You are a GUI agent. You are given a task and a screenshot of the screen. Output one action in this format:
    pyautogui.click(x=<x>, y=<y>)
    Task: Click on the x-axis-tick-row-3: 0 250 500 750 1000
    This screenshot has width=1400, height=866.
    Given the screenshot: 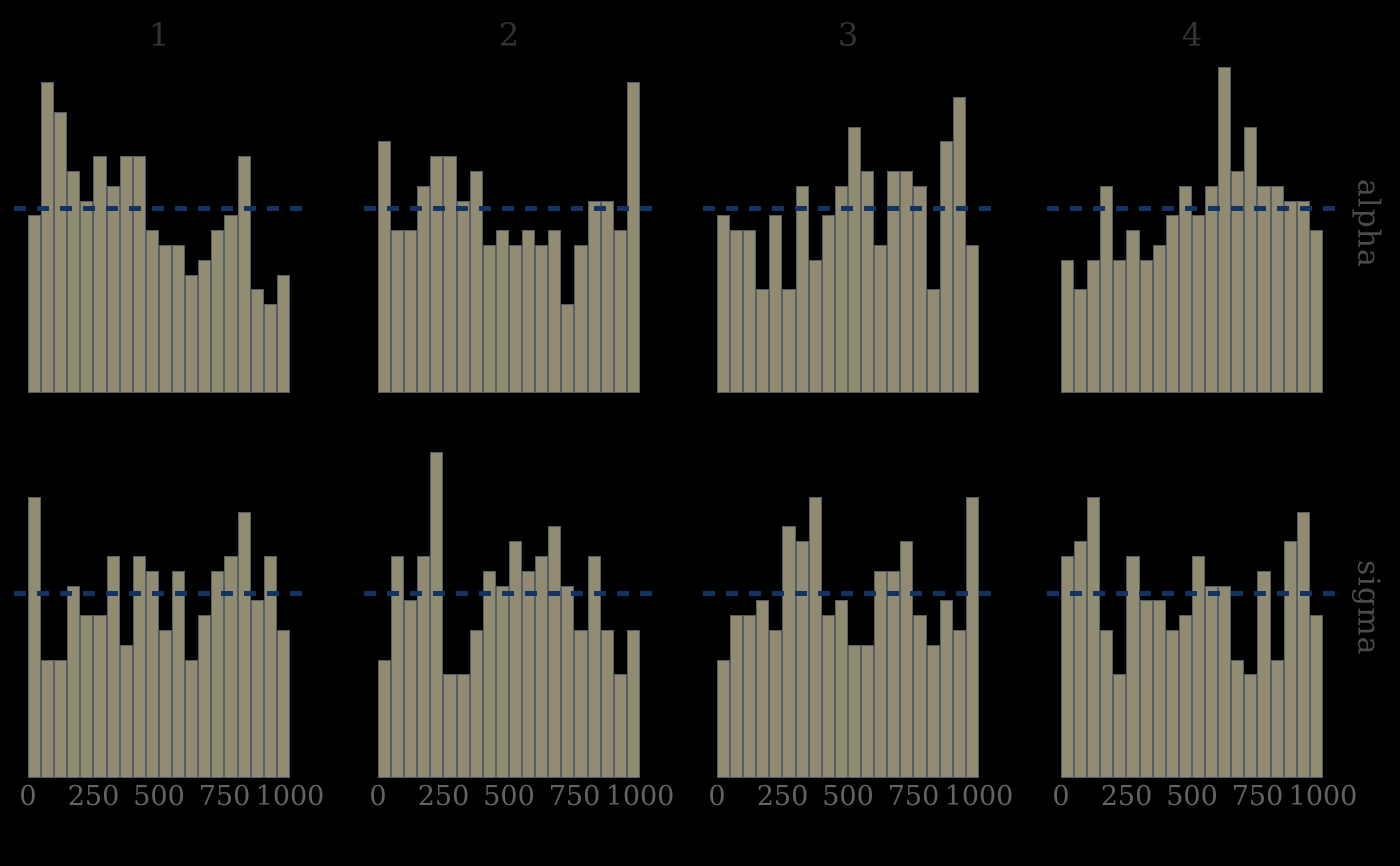 What is the action you would take?
    pyautogui.click(x=860, y=799)
    